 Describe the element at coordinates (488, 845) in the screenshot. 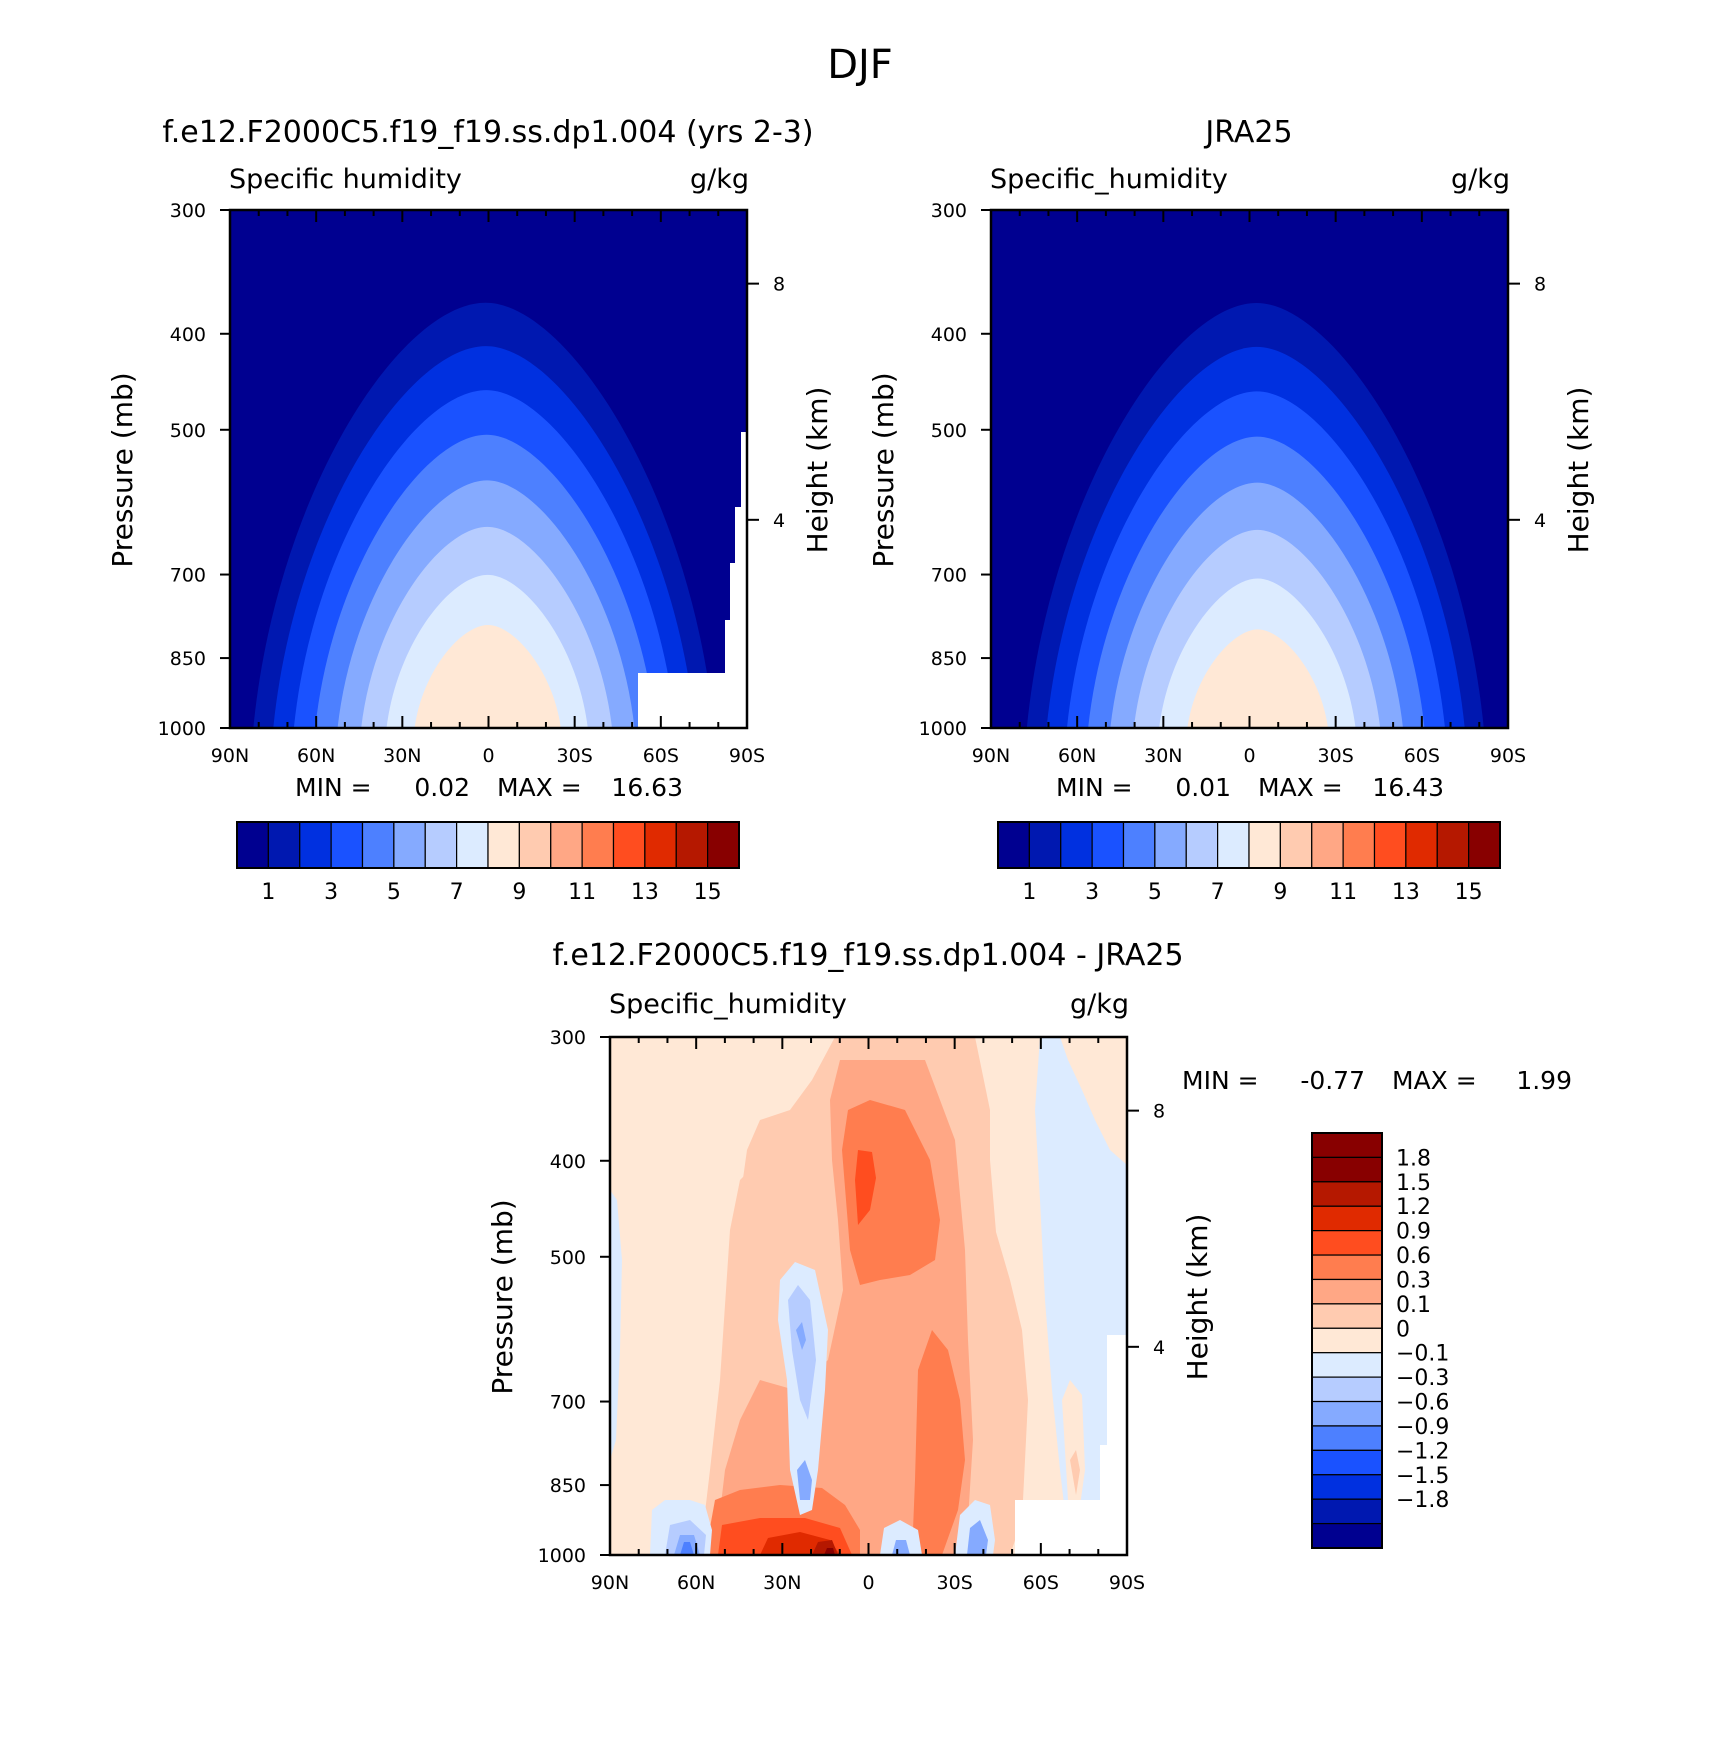

I see `colorbar-frame` at that location.